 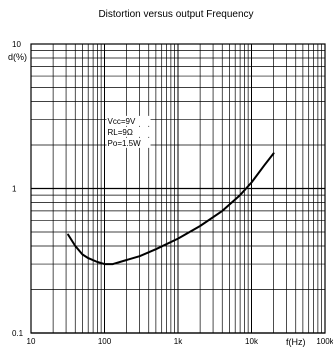 What do you see at coordinates (125, 143) in the screenshot?
I see `annotation-text: Po=1.5W` at bounding box center [125, 143].